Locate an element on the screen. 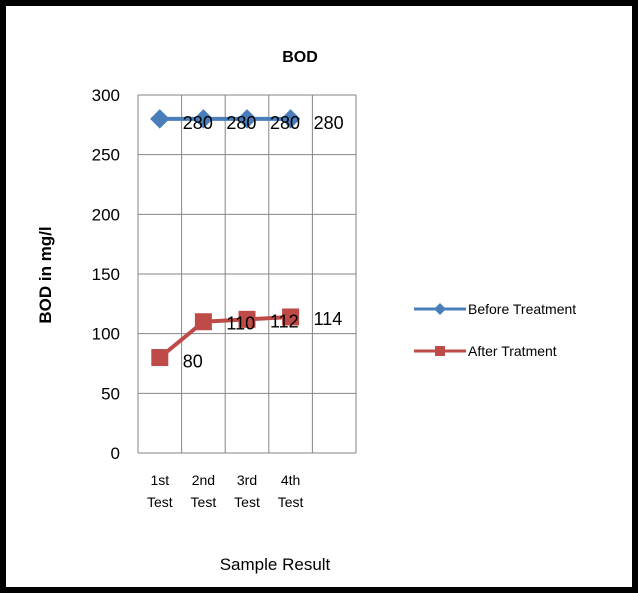  x-tick-label: 2nd Test is located at coordinates (204, 491).